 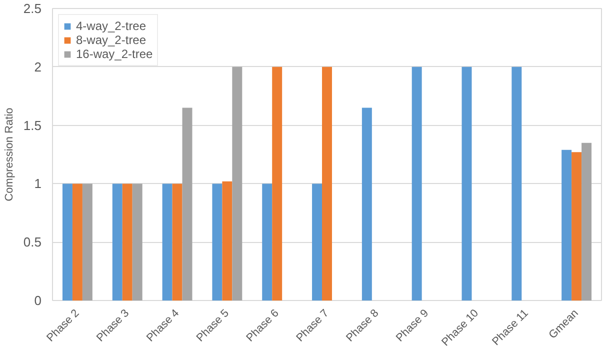 What do you see at coordinates (9, 155) in the screenshot?
I see `y-axis-title: Compression Ratio` at bounding box center [9, 155].